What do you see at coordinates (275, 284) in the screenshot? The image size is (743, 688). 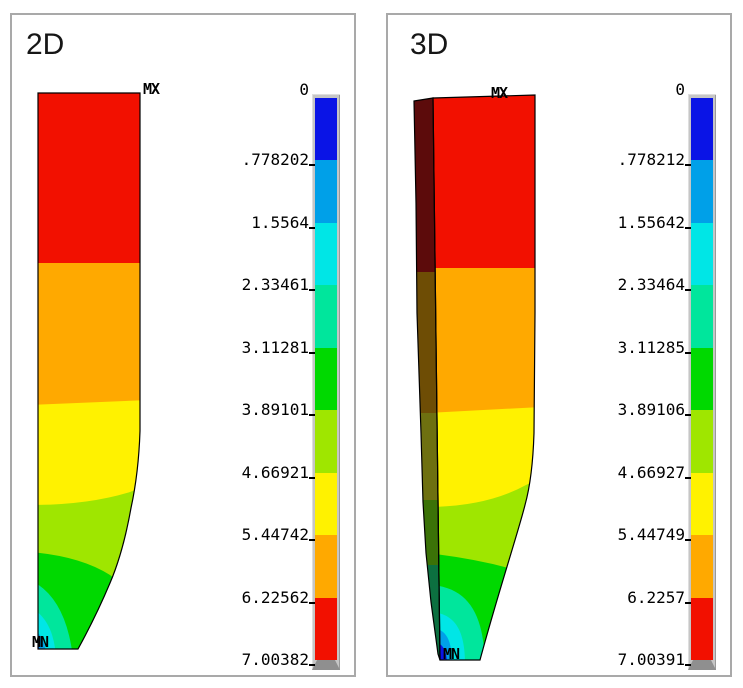 I see `legend-label: 2.33461` at bounding box center [275, 284].